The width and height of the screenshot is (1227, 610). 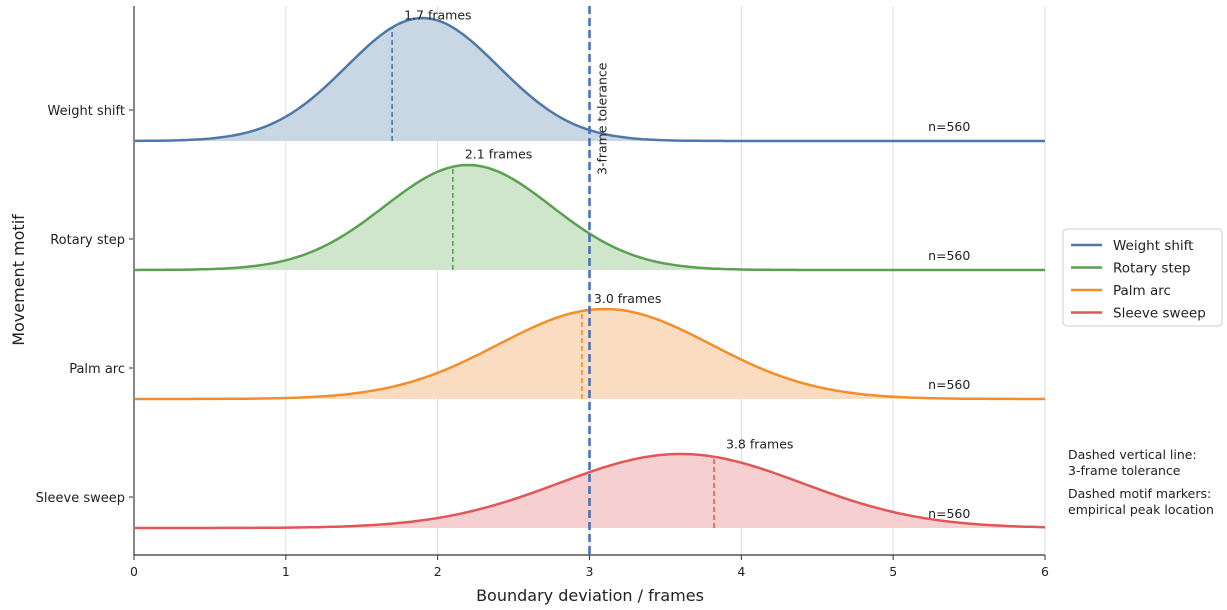 I want to click on legend-box, so click(x=1142, y=277).